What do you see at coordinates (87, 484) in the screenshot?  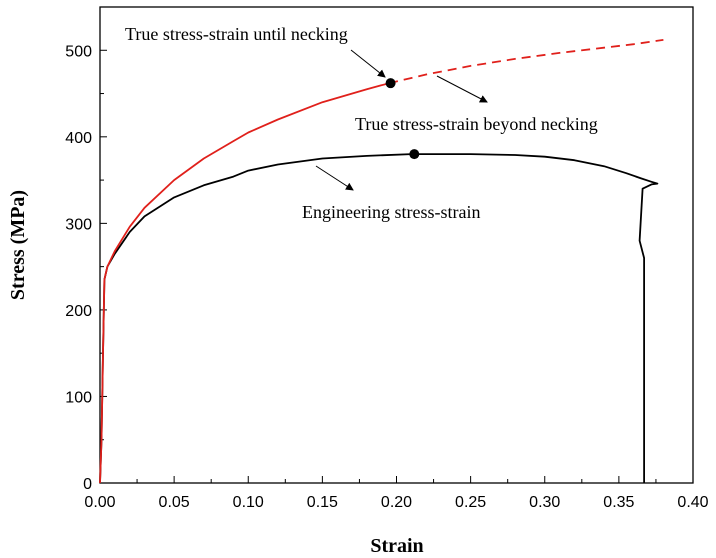 I see `y-tick-label: 0` at bounding box center [87, 484].